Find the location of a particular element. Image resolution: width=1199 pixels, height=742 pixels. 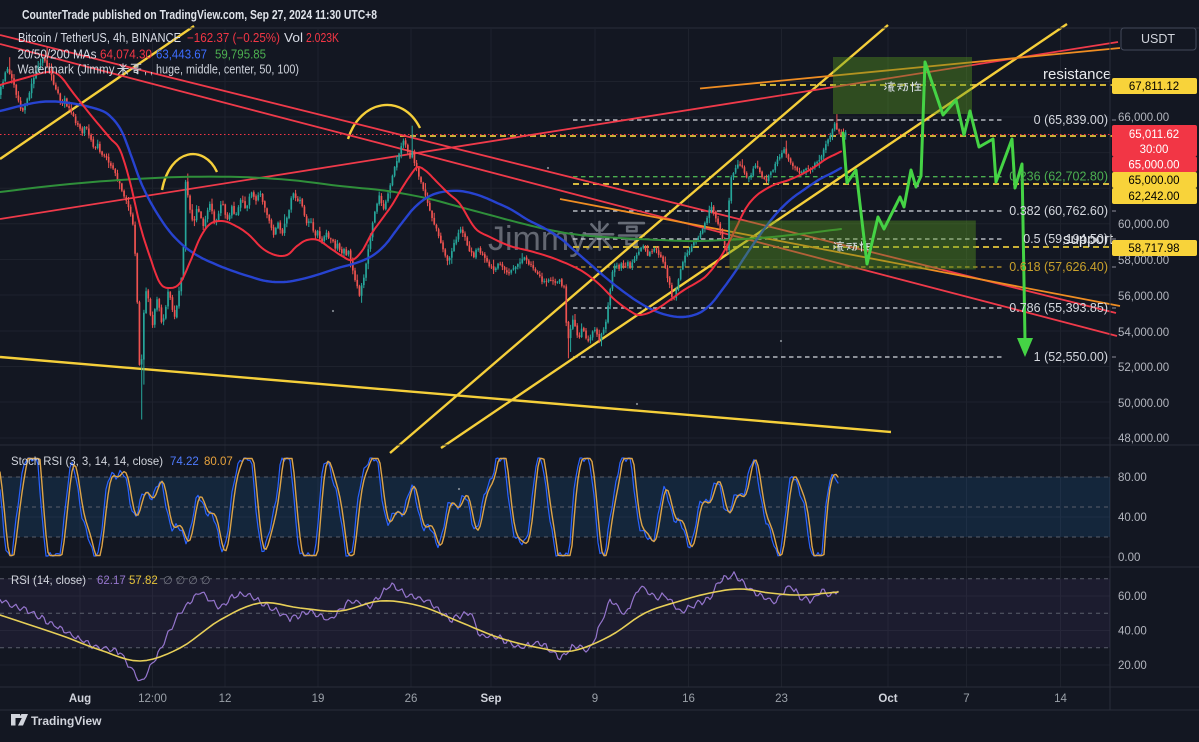

svg-text: 20/50/200 MAs is located at coordinates (57, 55).